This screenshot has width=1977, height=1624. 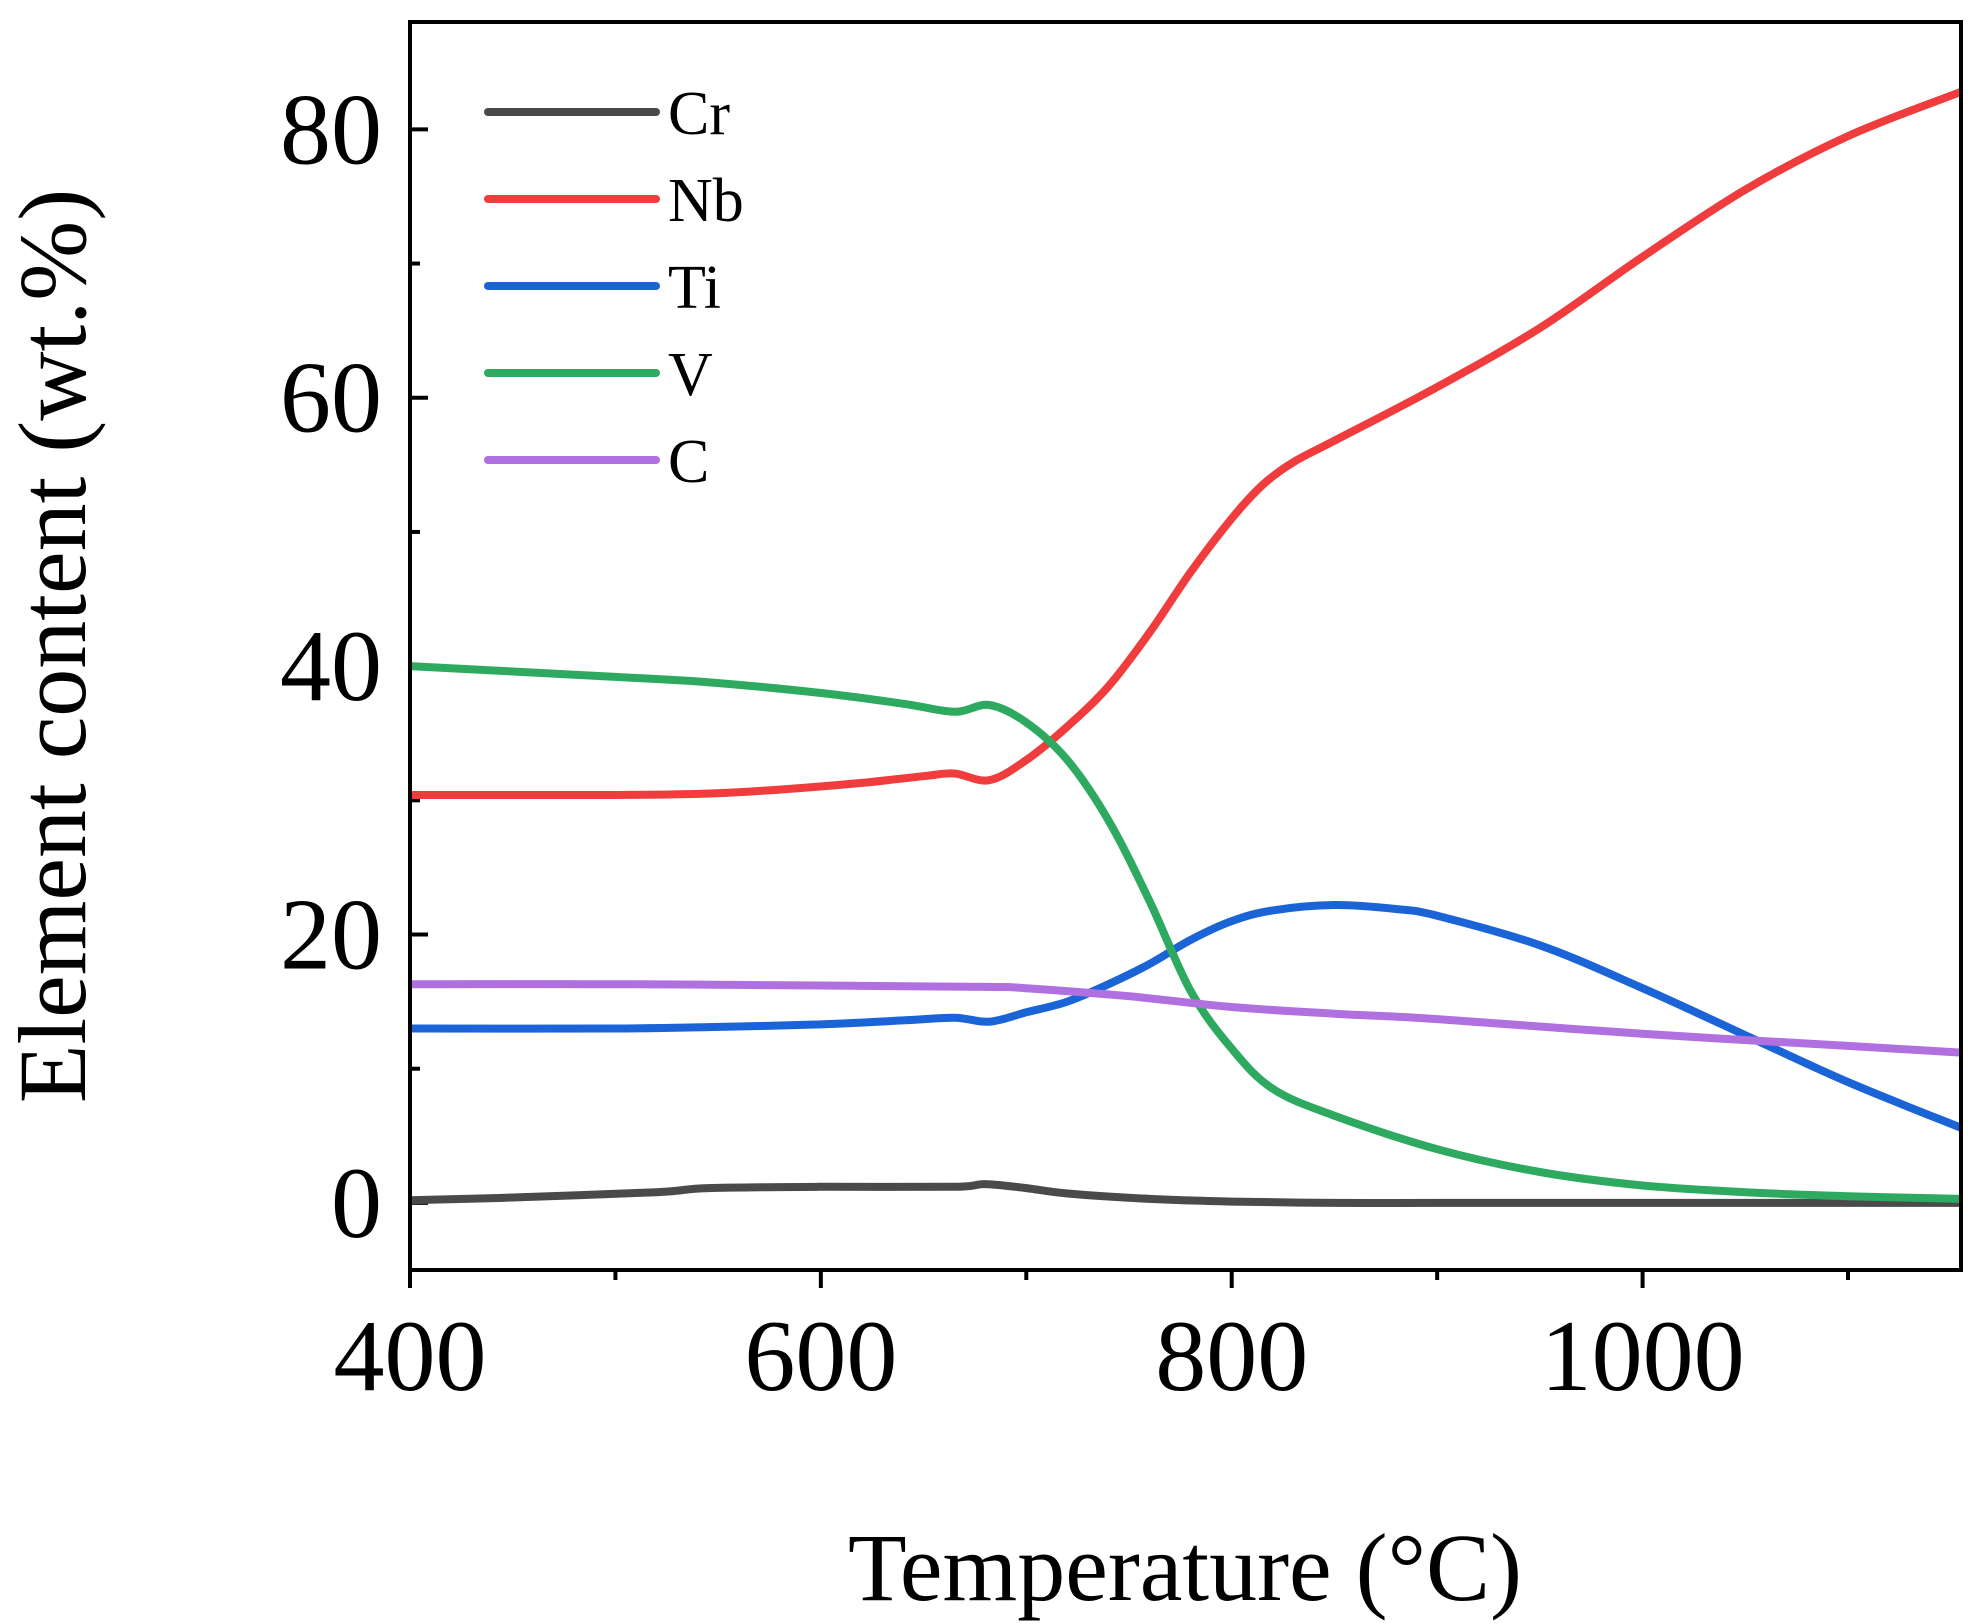 What do you see at coordinates (706, 201) in the screenshot?
I see `legend-label-nb: Nb` at bounding box center [706, 201].